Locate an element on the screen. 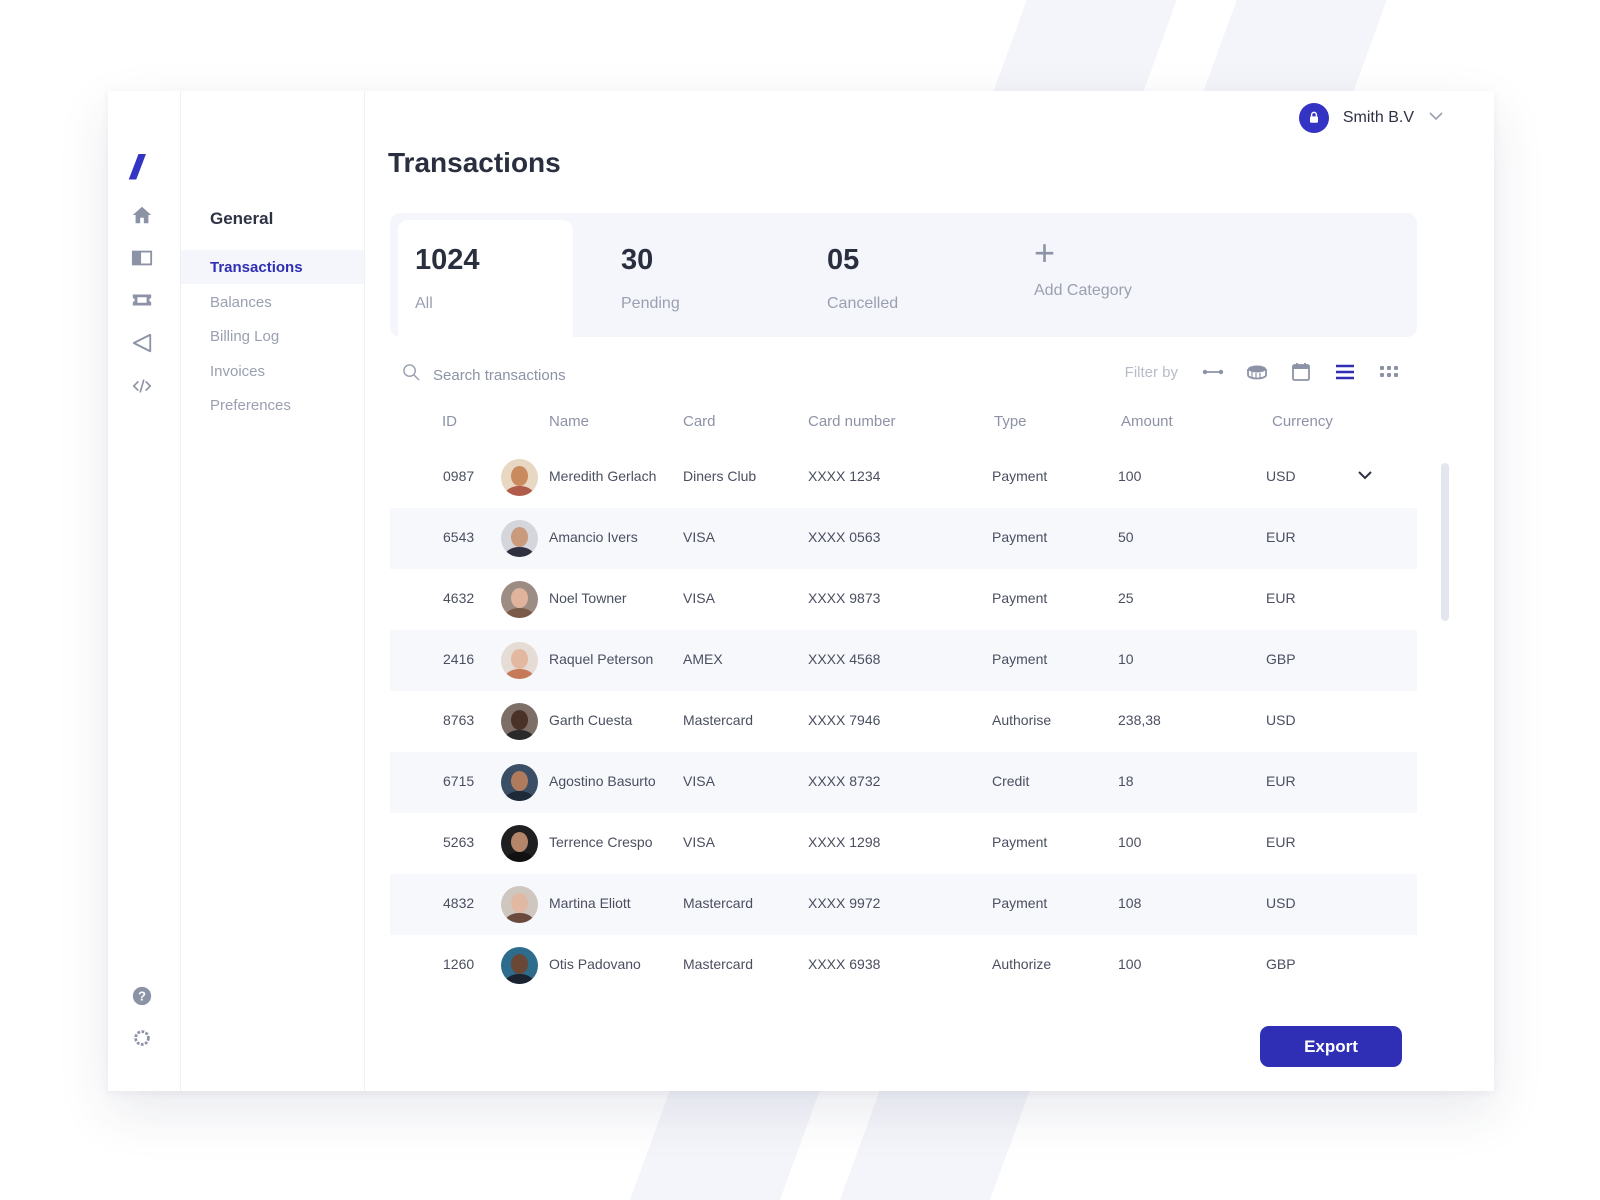  stat-tab-all: 1024 All is located at coordinates (485, 278).